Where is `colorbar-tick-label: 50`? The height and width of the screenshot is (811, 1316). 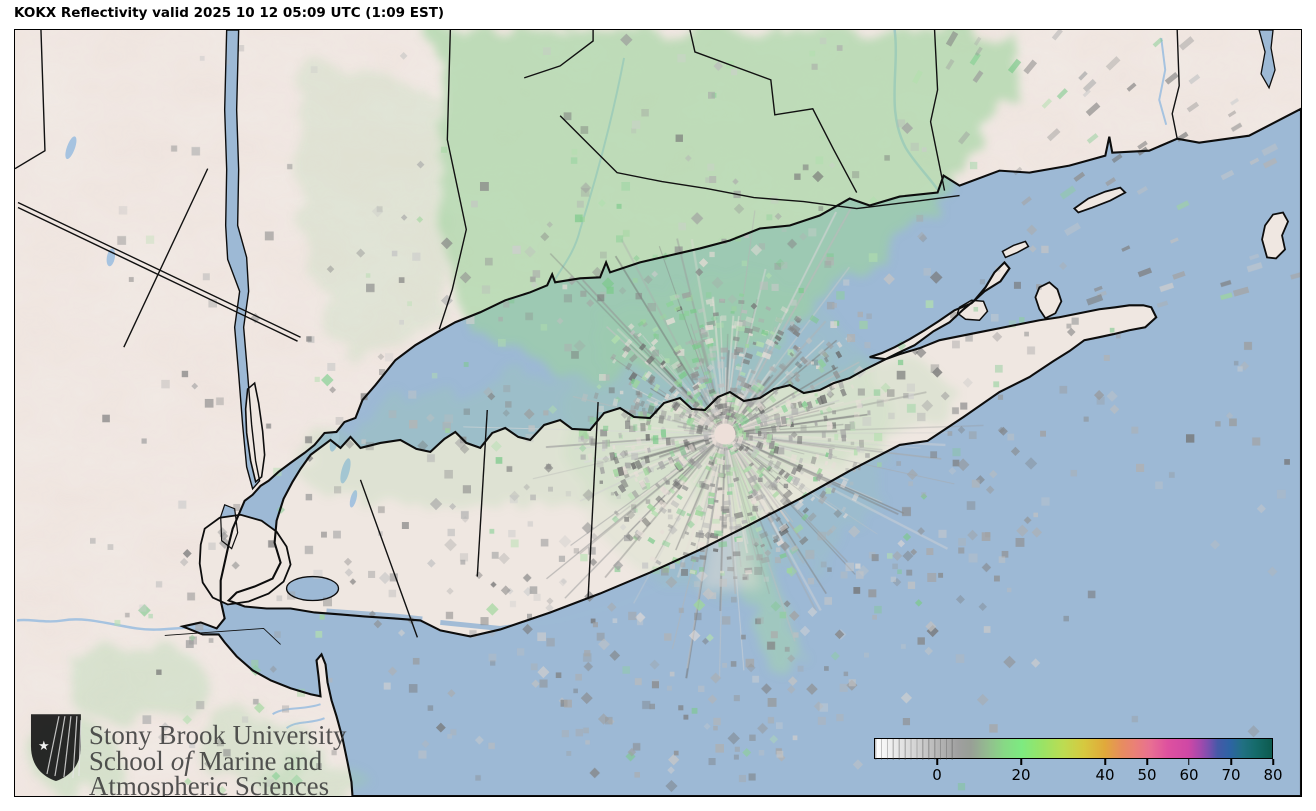 colorbar-tick-label: 50 is located at coordinates (1147, 775).